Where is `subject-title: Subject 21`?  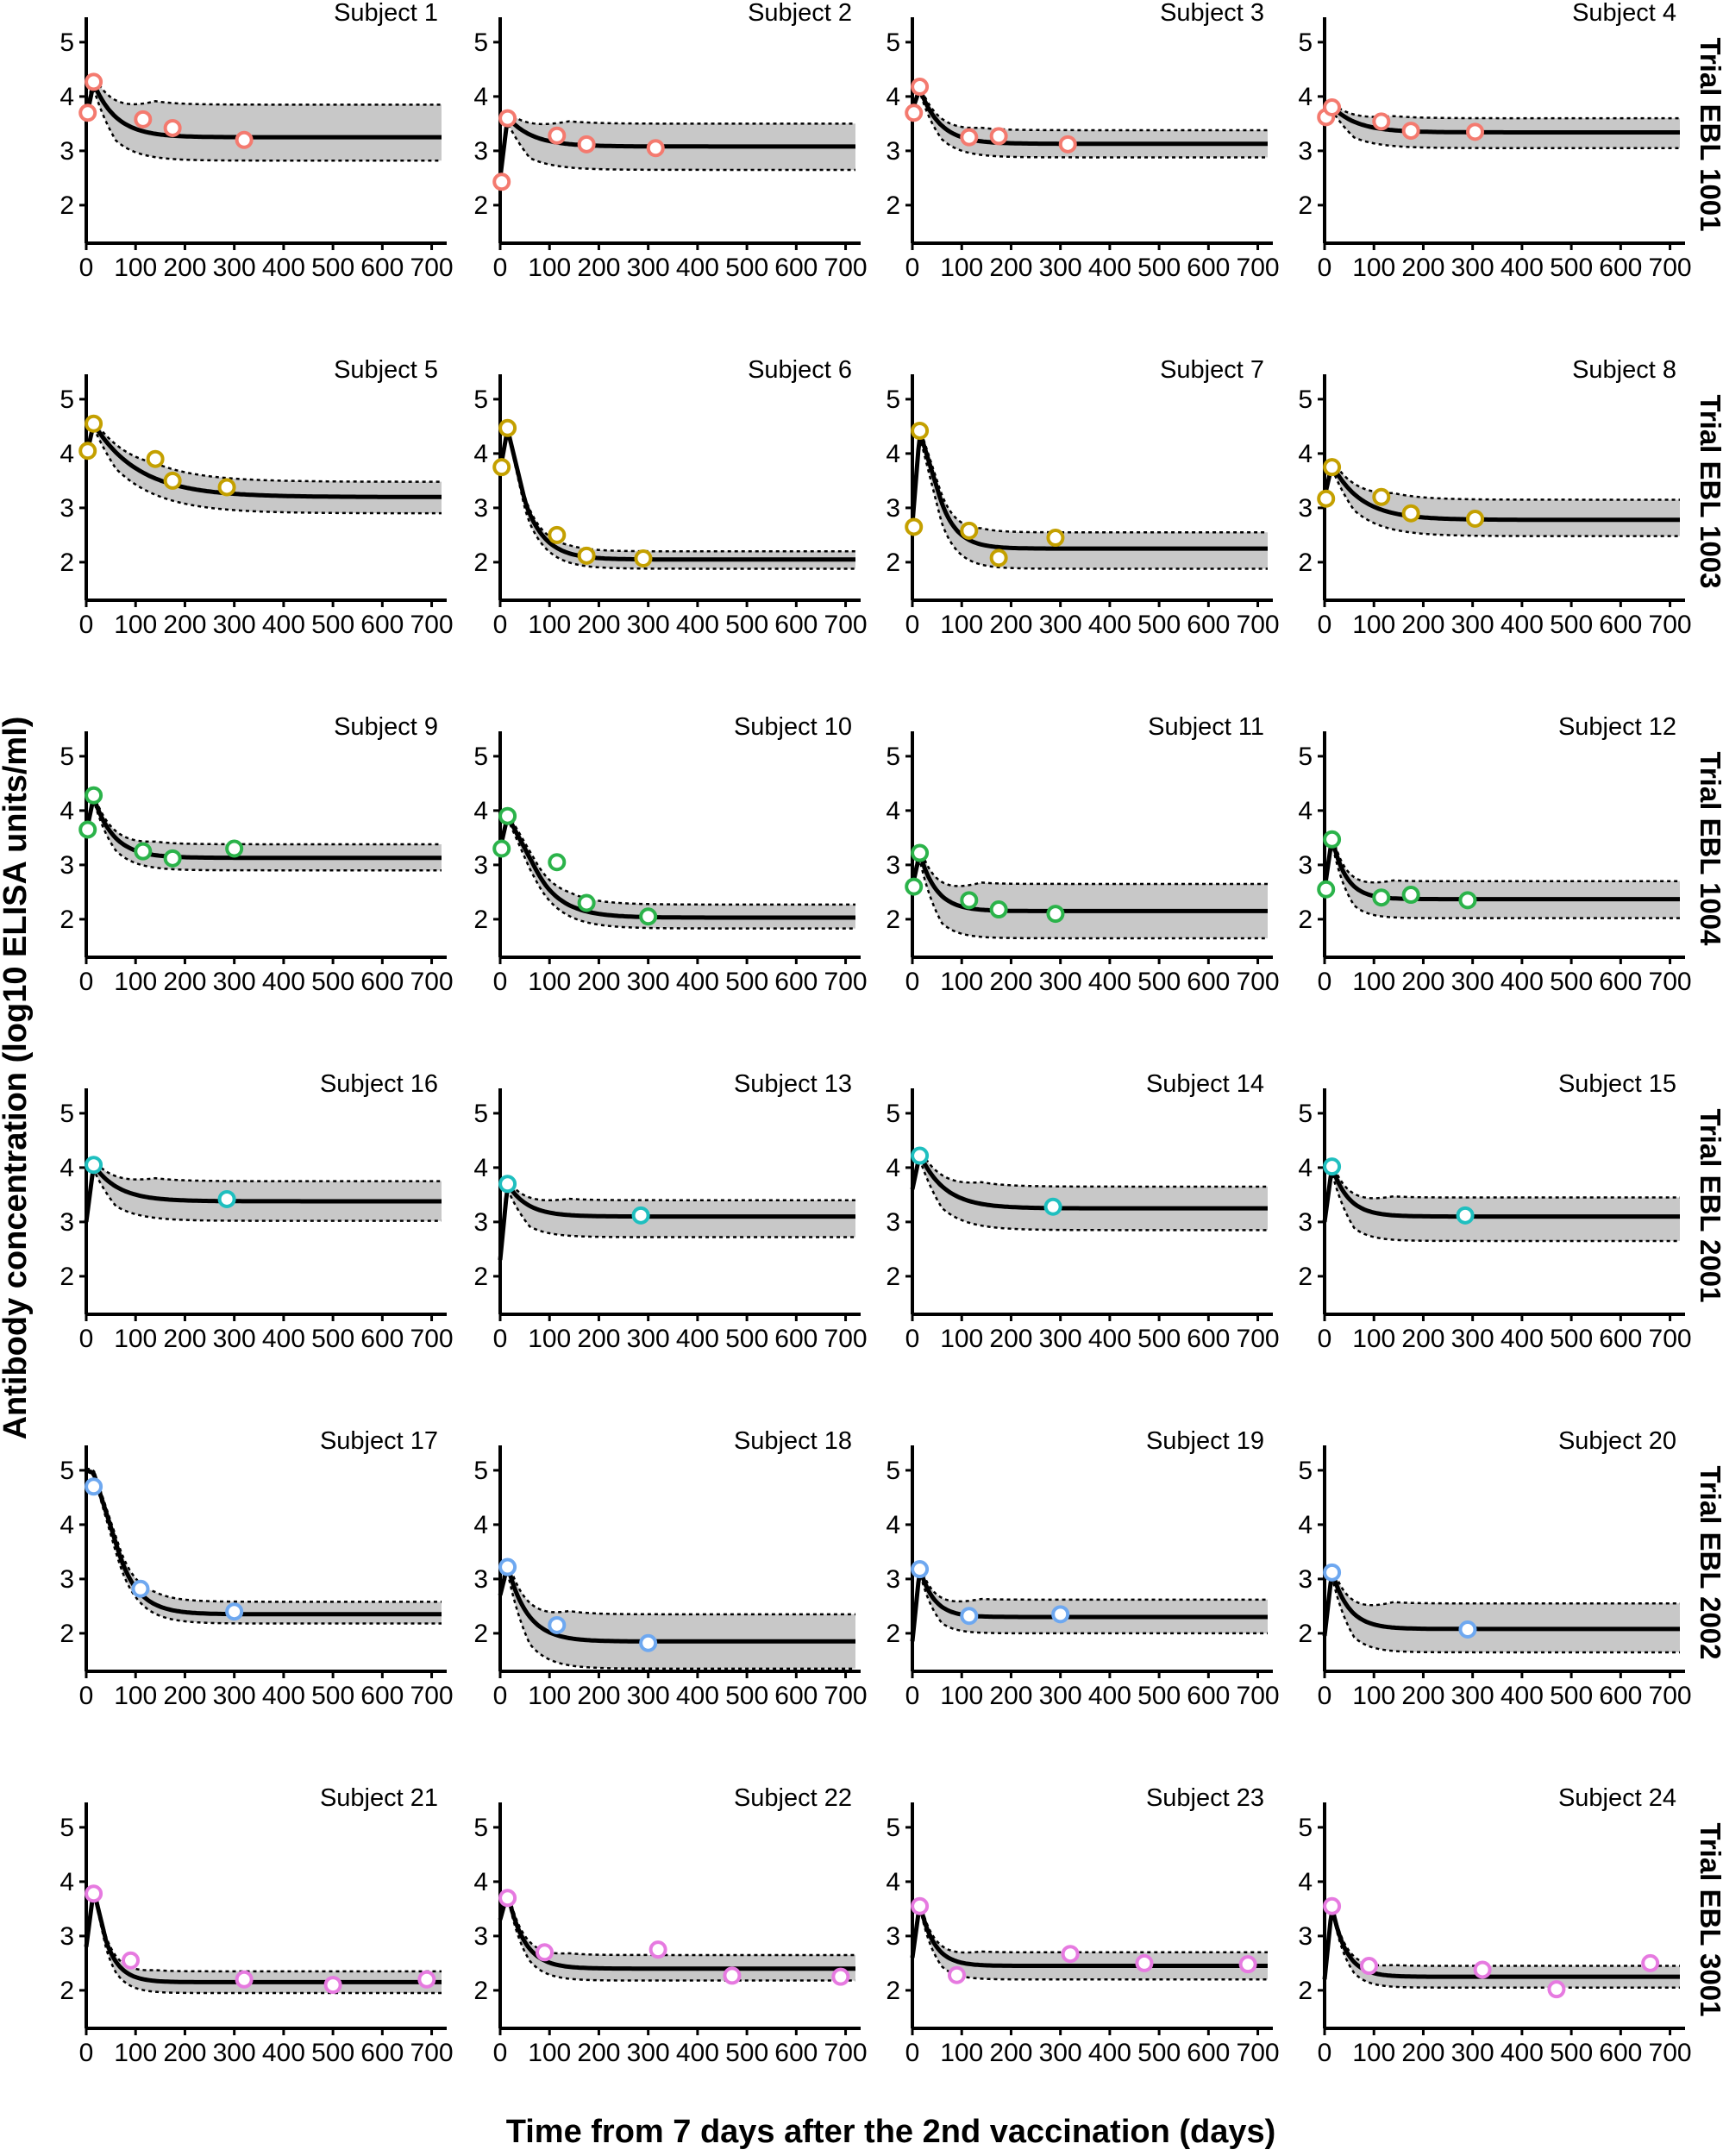 subject-title: Subject 21 is located at coordinates (379, 1798).